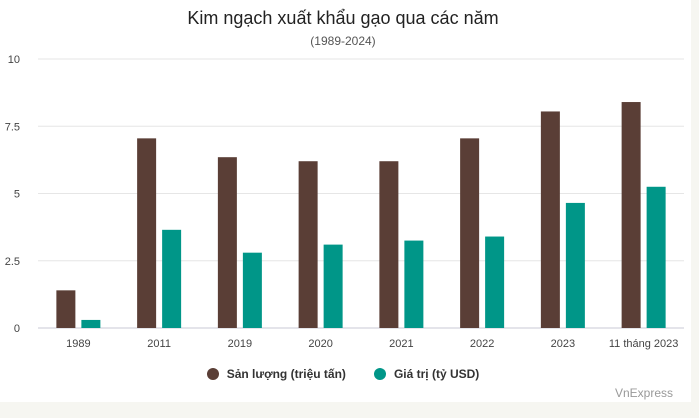 The height and width of the screenshot is (418, 699). Describe the element at coordinates (12, 127) in the screenshot. I see `y-tick-label: 7.5` at that location.